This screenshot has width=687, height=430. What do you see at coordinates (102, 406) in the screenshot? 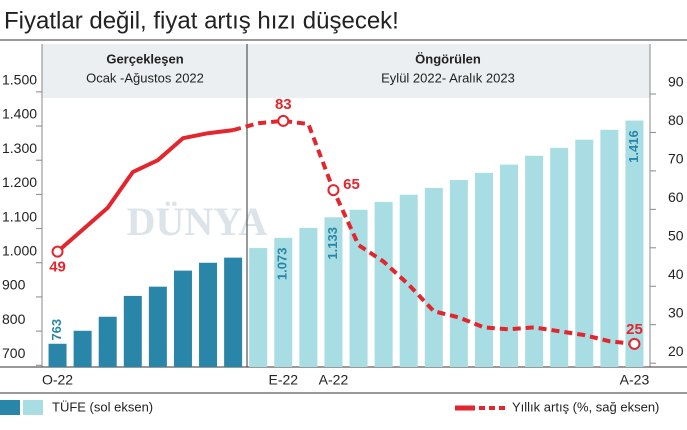
I see `legend-label: TÜFE (sol eksen)` at bounding box center [102, 406].